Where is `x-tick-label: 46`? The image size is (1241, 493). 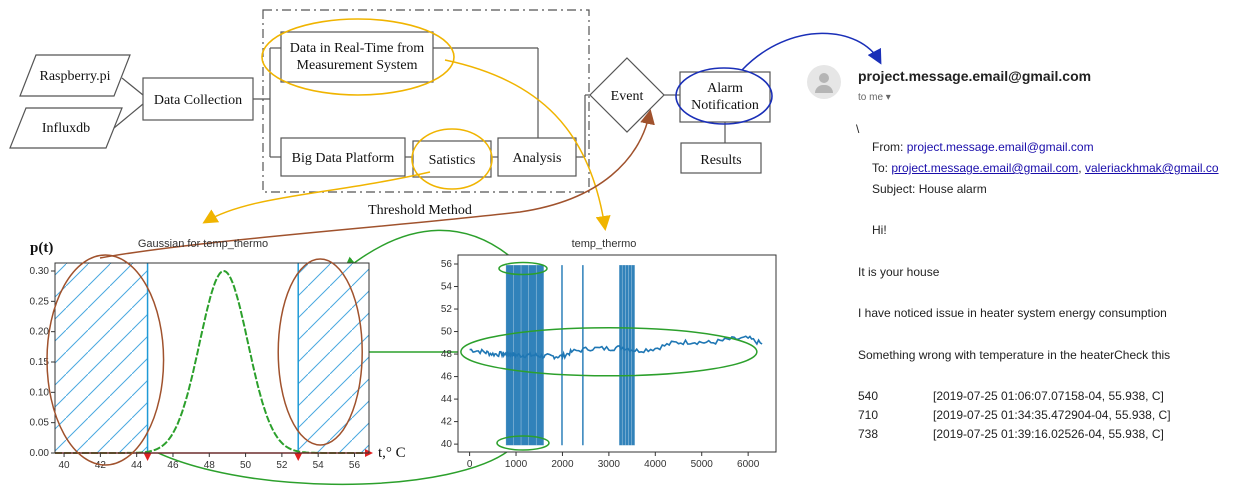 x-tick-label: 46 is located at coordinates (173, 465).